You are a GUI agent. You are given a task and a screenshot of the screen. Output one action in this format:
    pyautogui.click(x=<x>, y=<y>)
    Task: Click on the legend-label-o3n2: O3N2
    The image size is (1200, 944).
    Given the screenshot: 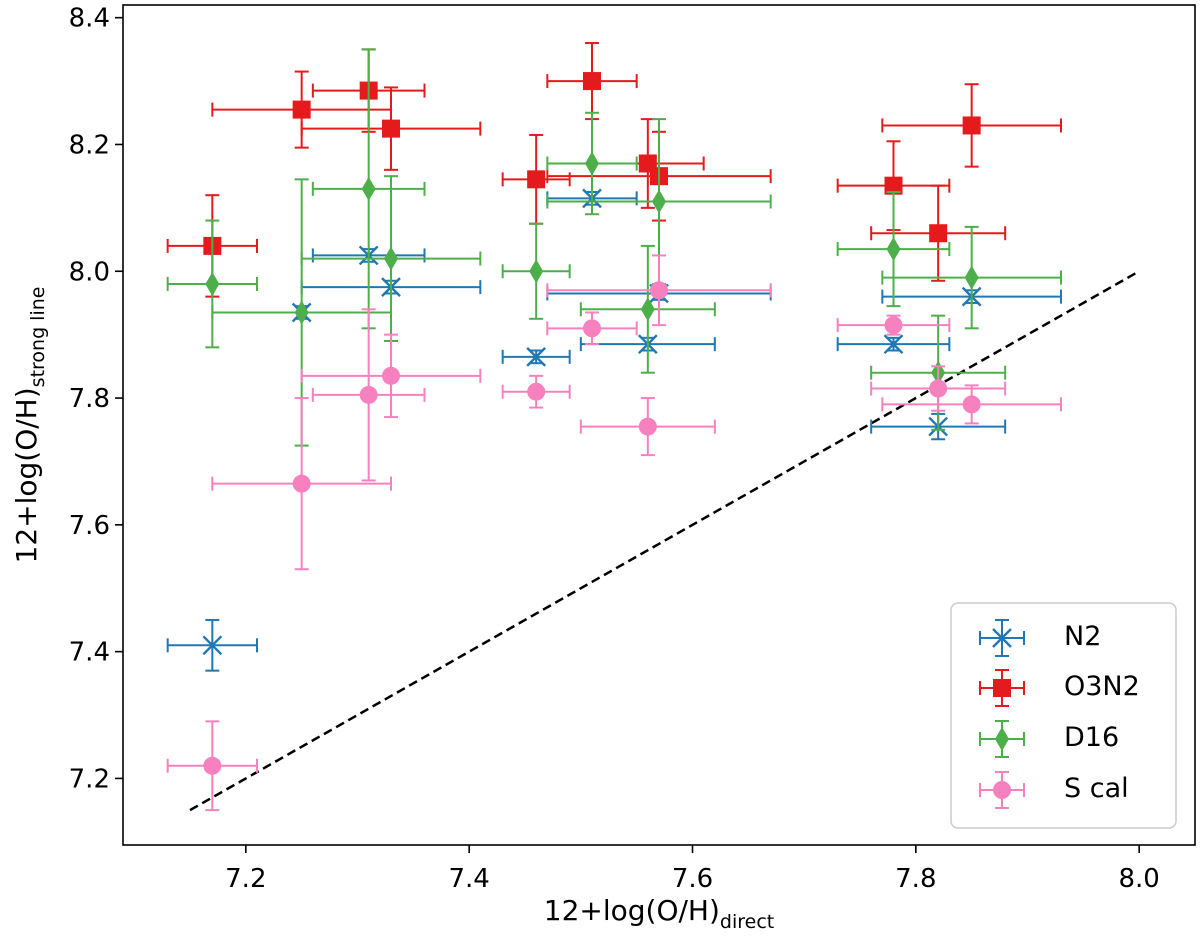 What is the action you would take?
    pyautogui.click(x=1102, y=686)
    